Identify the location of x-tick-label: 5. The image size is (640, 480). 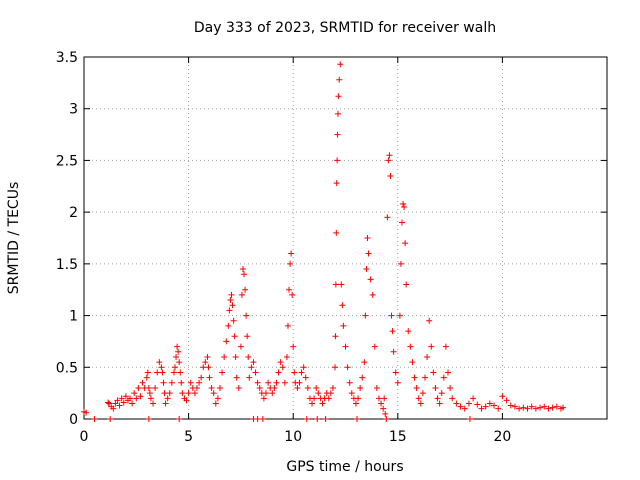
(188, 437).